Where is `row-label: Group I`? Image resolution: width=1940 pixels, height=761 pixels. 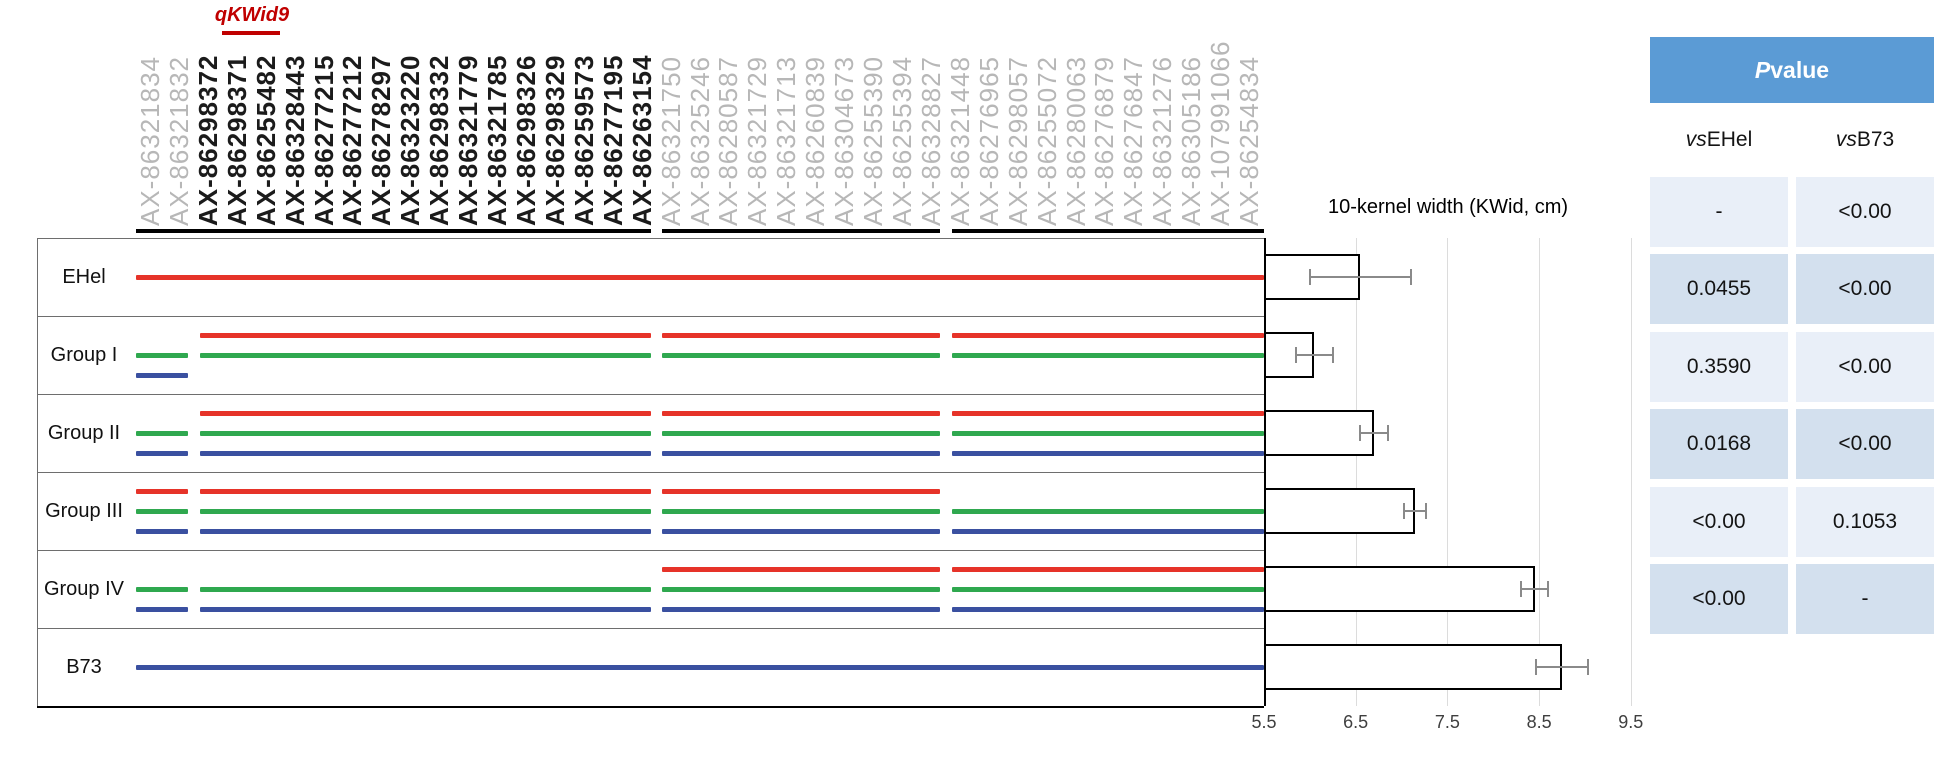 row-label: Group I is located at coordinates (84, 354).